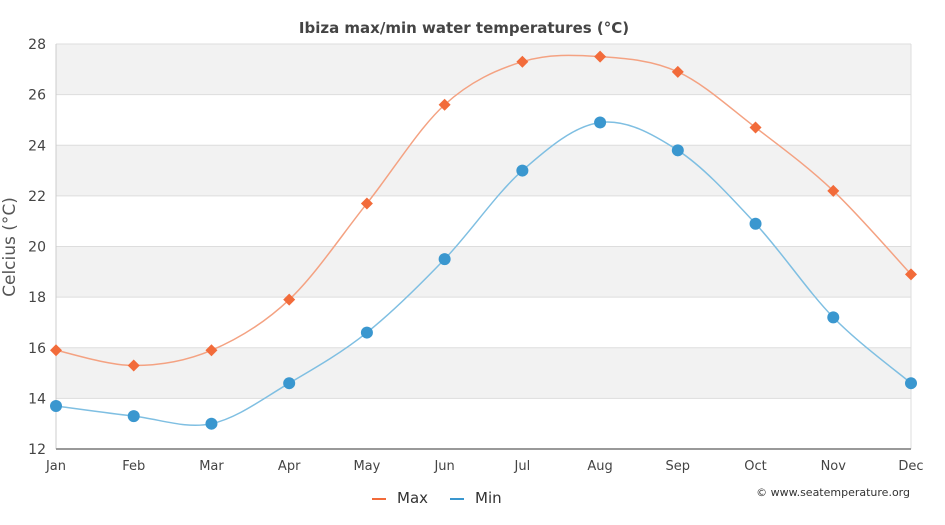 The width and height of the screenshot is (945, 525). What do you see at coordinates (289, 466) in the screenshot?
I see `x-tick-label: Apr` at bounding box center [289, 466].